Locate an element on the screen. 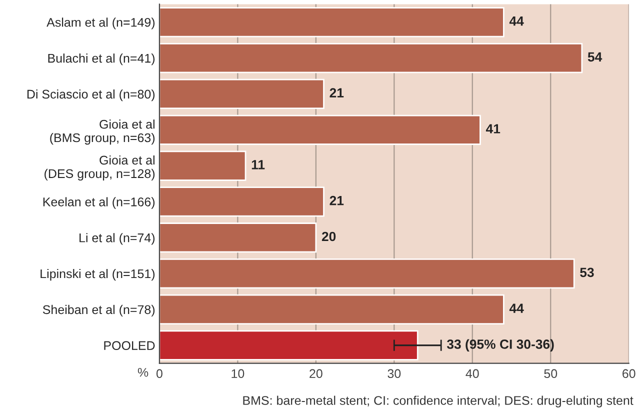 Image resolution: width=643 pixels, height=420 pixels. y-tick-label: Keelan et al (n=166) is located at coordinates (99, 203).